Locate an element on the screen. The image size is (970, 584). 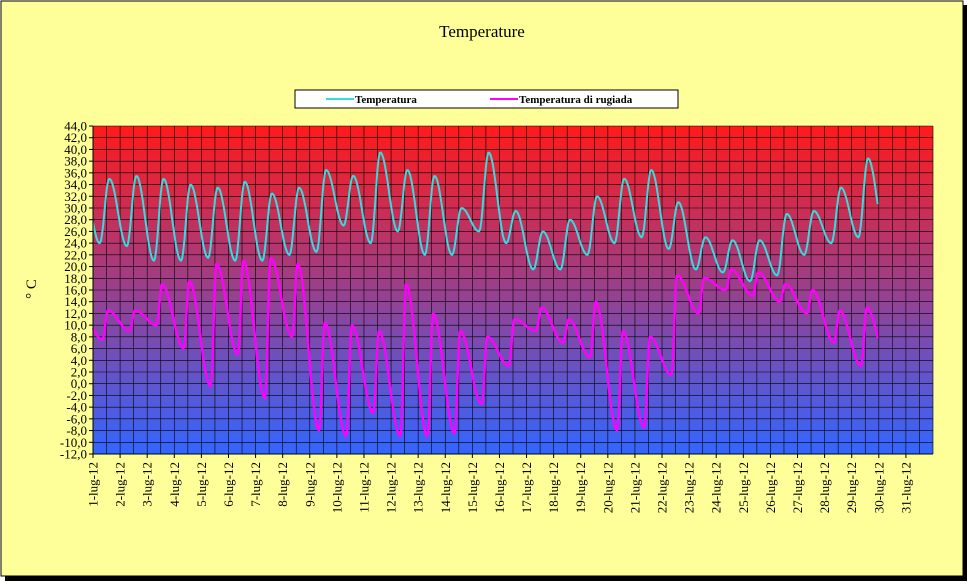
x-tick-label: 18-lug-12 is located at coordinates (553, 487).